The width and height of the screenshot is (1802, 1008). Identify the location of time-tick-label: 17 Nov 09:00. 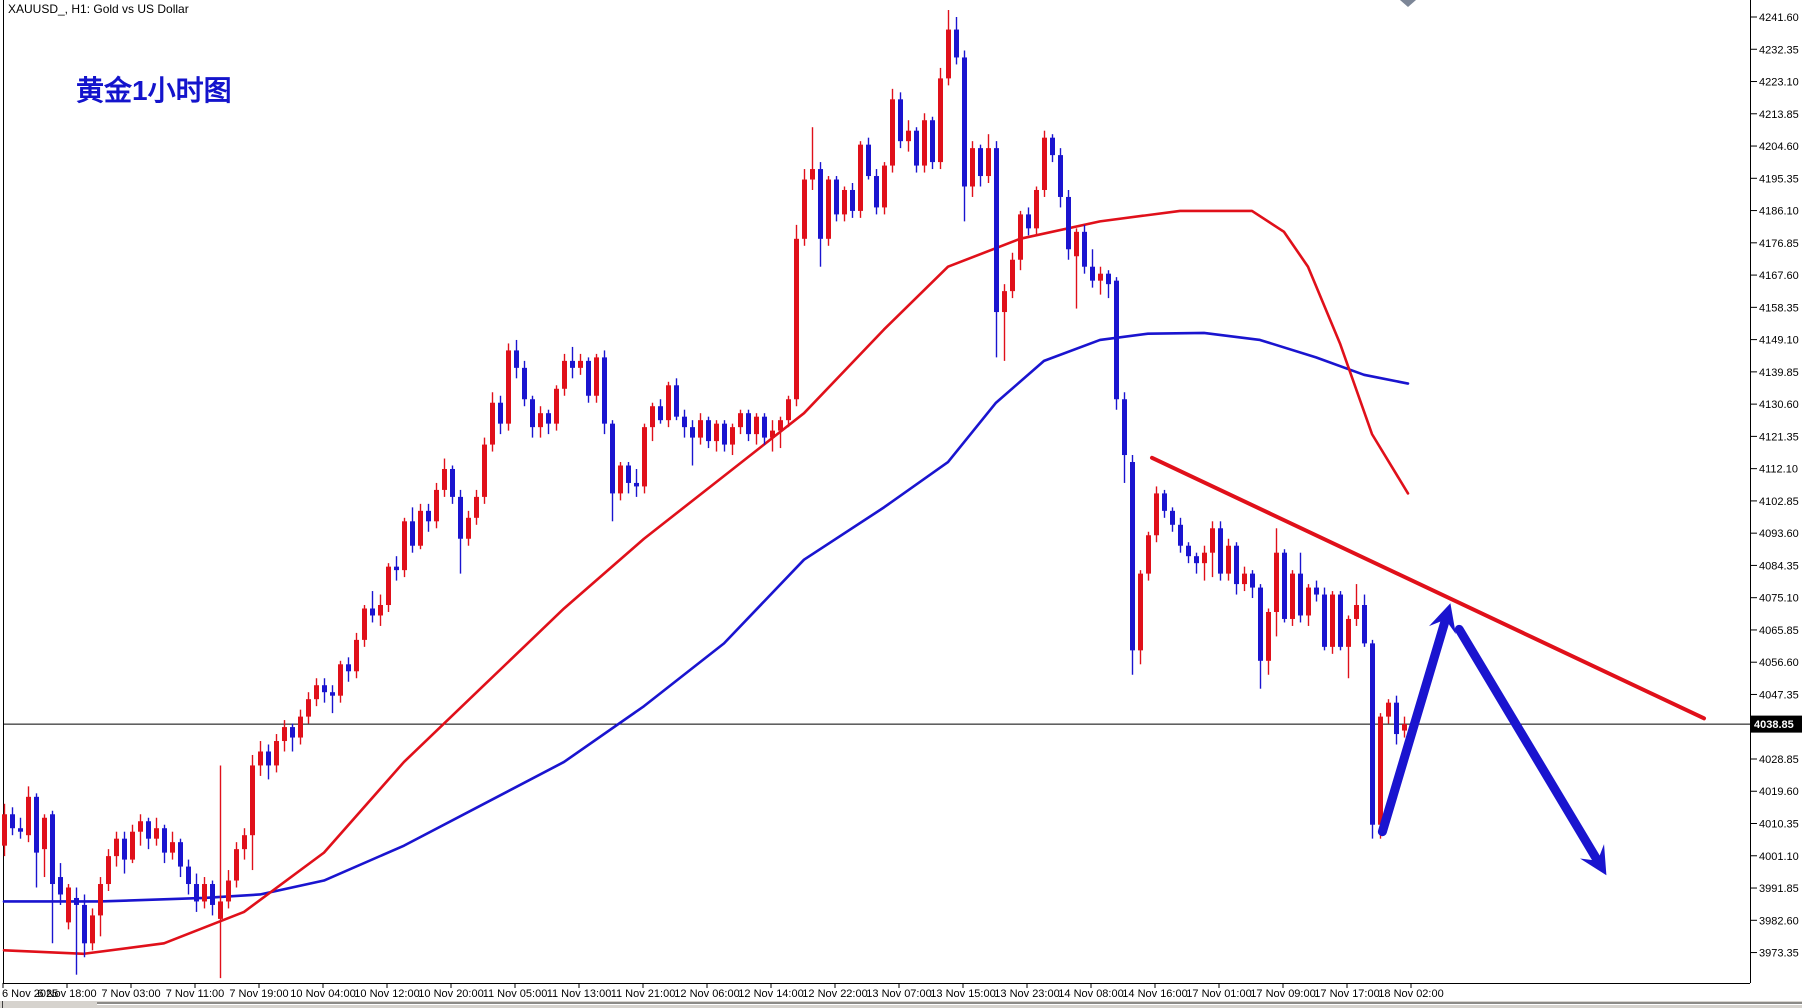
(1282, 994).